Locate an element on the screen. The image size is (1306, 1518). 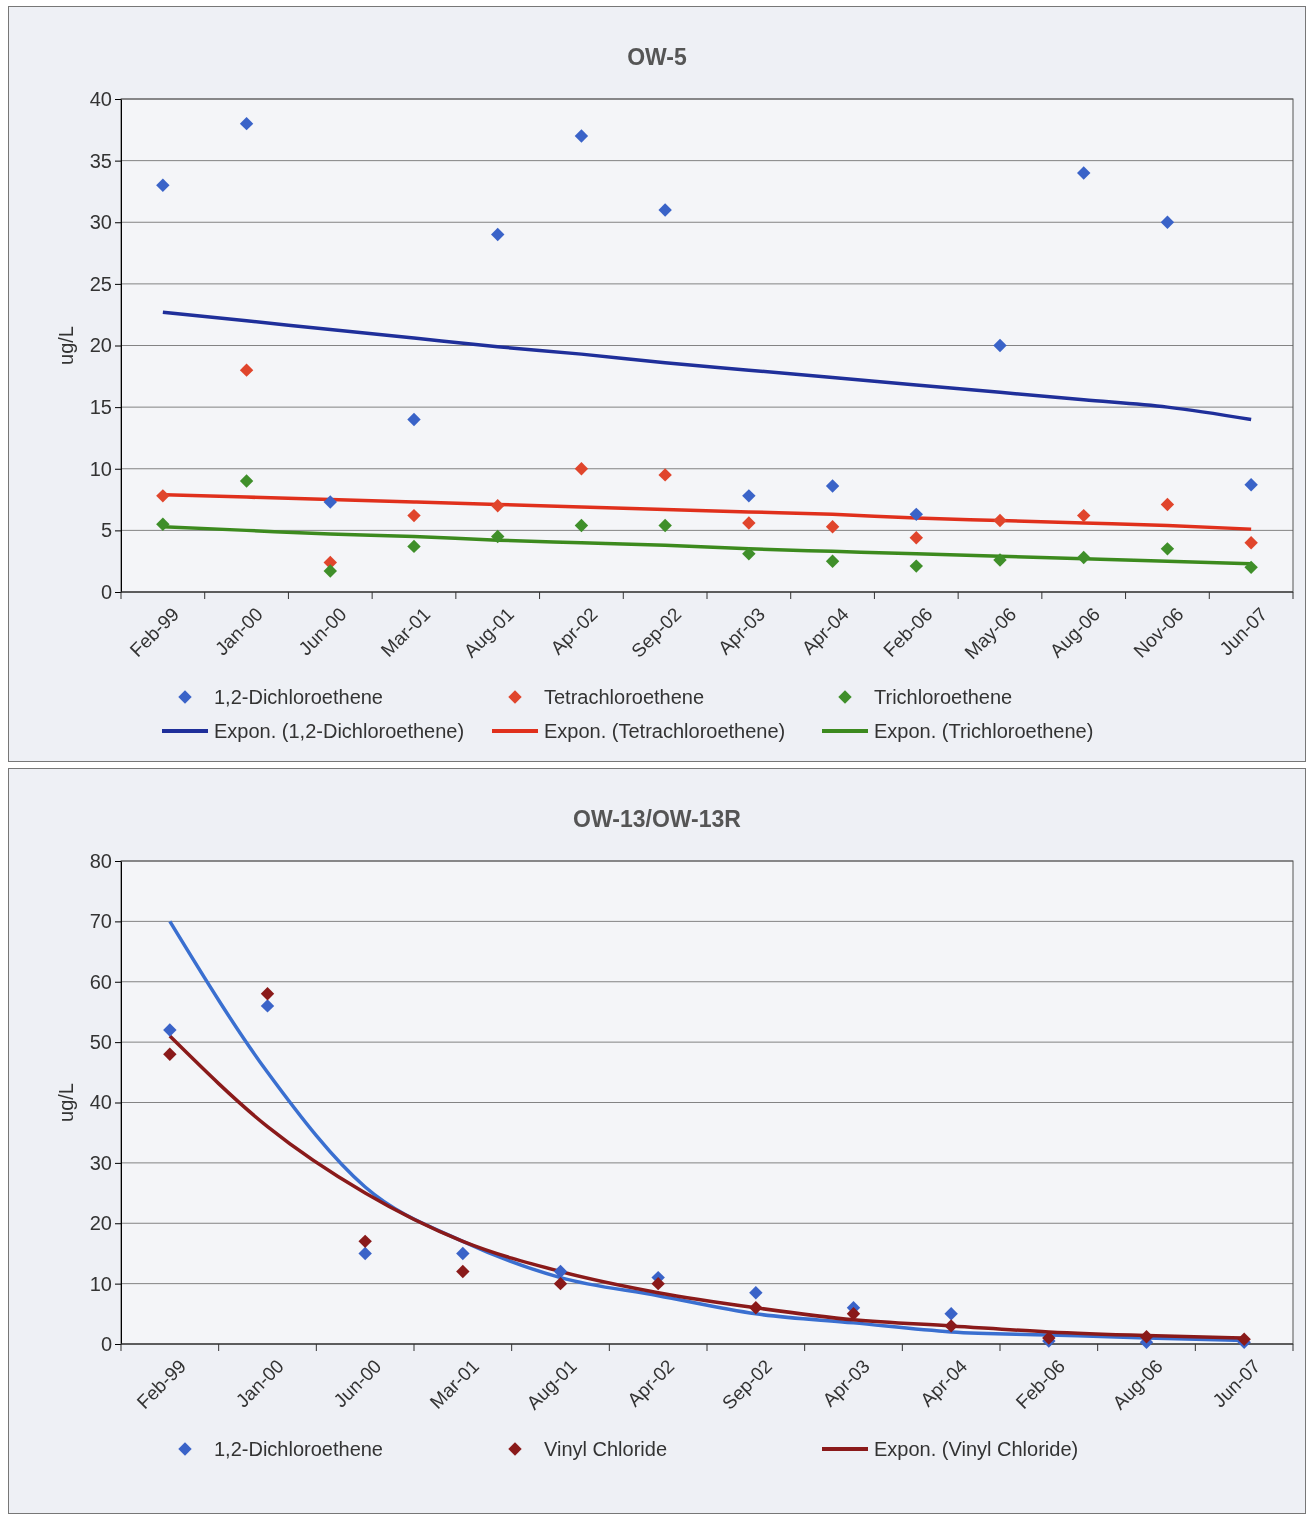
legend-label: Expon. (Vinyl Chloride) is located at coordinates (976, 1449).